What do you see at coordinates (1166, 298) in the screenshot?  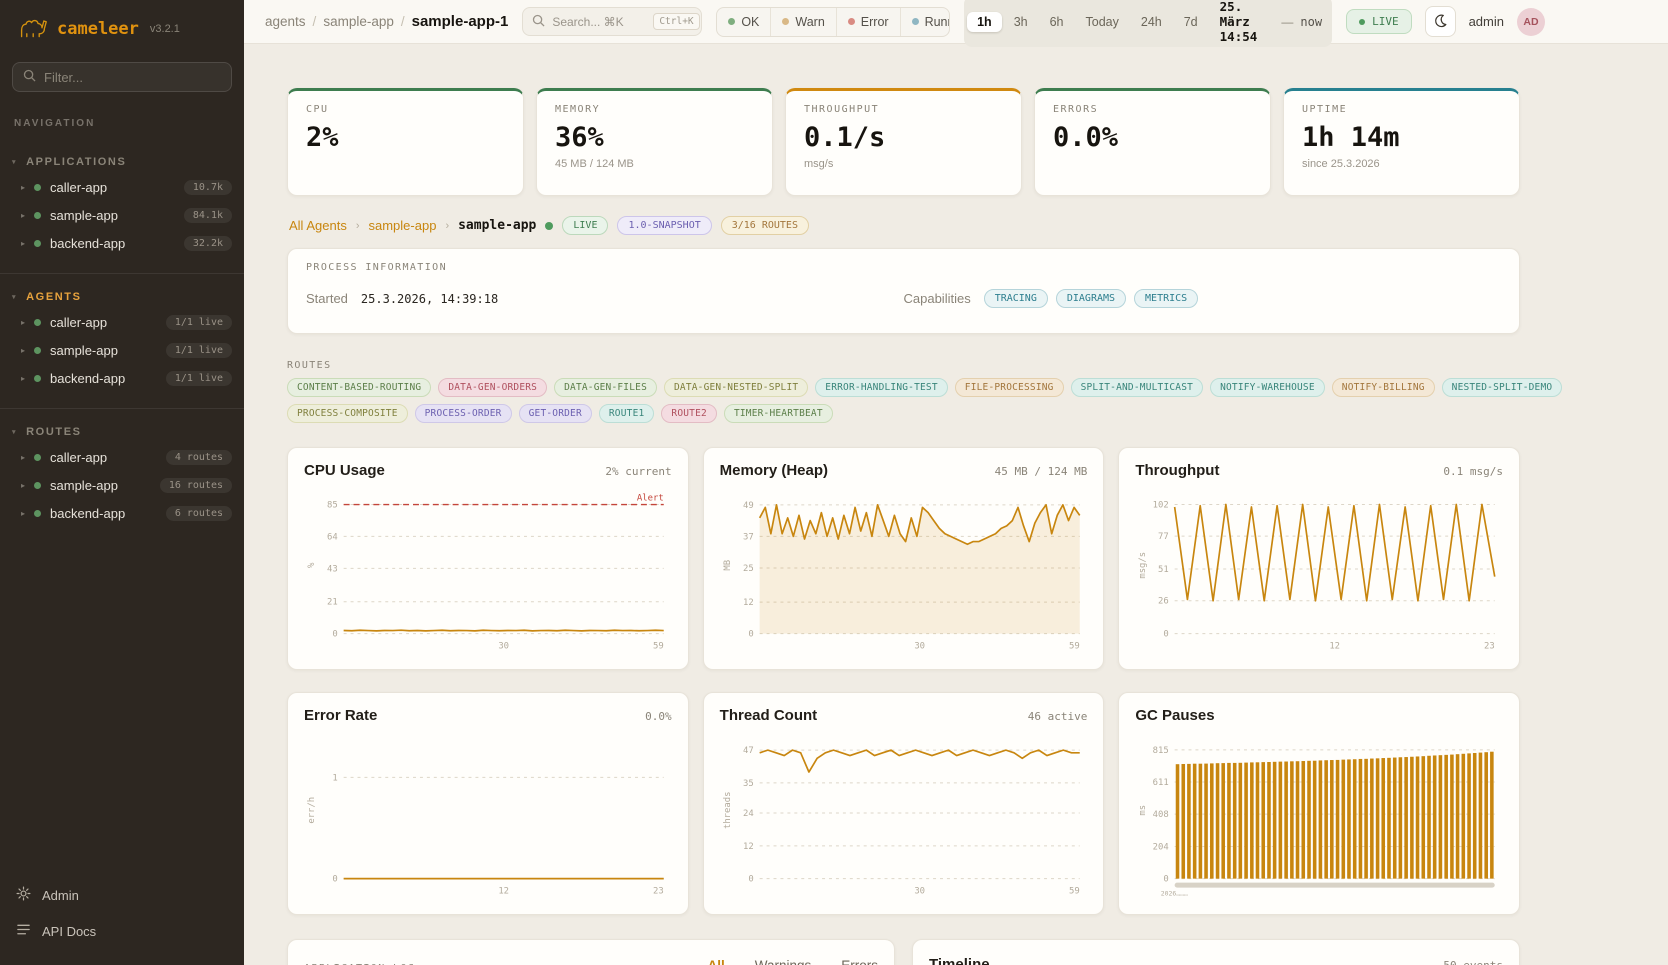 I see `capability-badge-metrics: METRICS` at bounding box center [1166, 298].